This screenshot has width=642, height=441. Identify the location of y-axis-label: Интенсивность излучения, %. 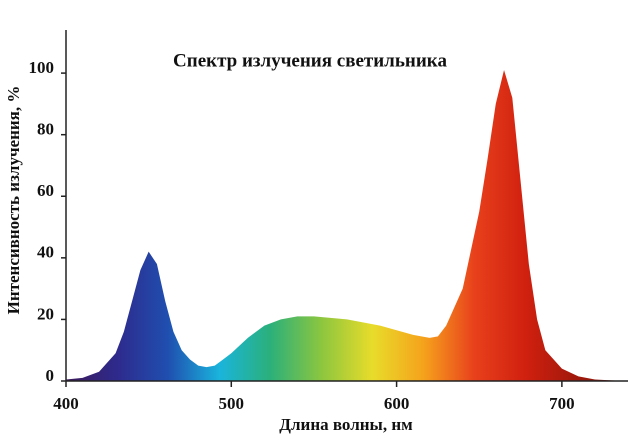
(13, 200).